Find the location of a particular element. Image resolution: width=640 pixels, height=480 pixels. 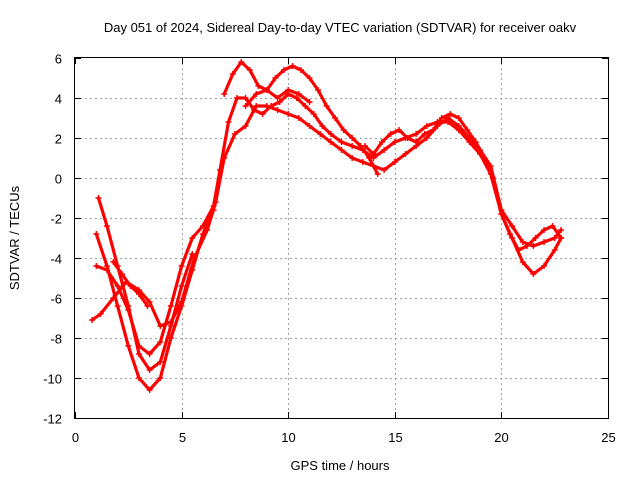

y-tick-label: -8 is located at coordinates (56, 339).